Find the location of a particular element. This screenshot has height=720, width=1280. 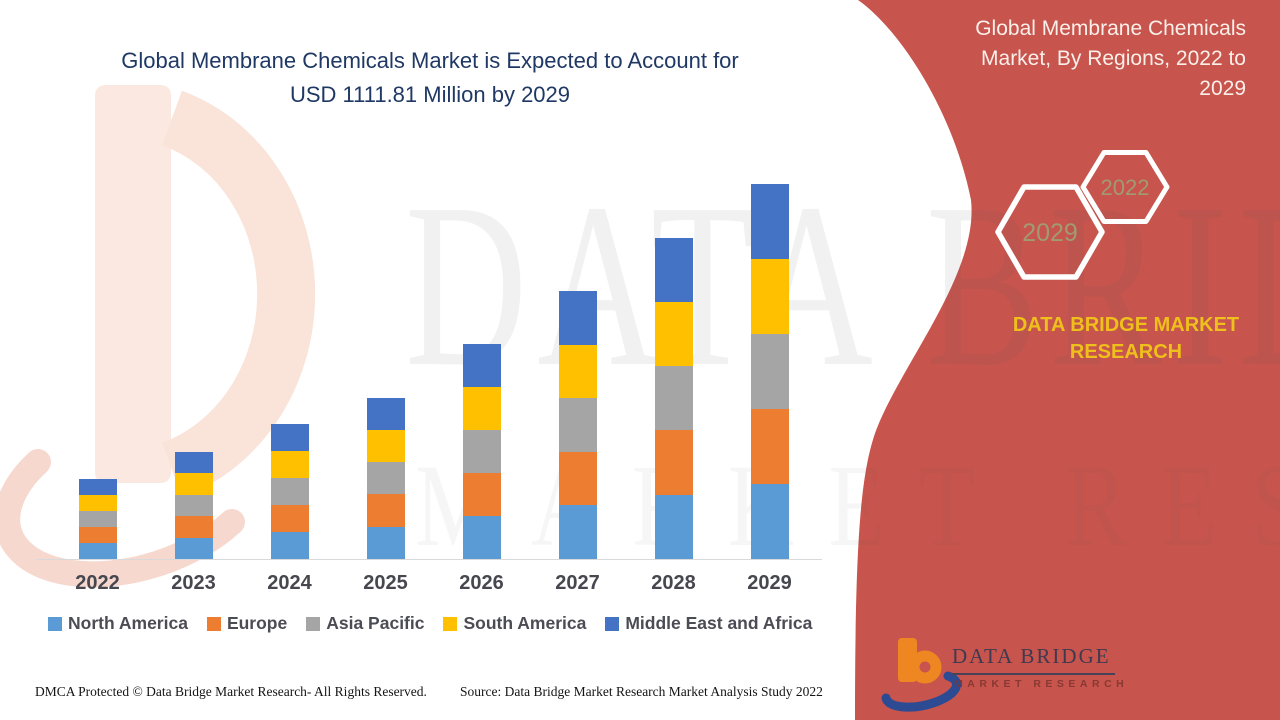

segment-europe-2024 is located at coordinates (289, 519).